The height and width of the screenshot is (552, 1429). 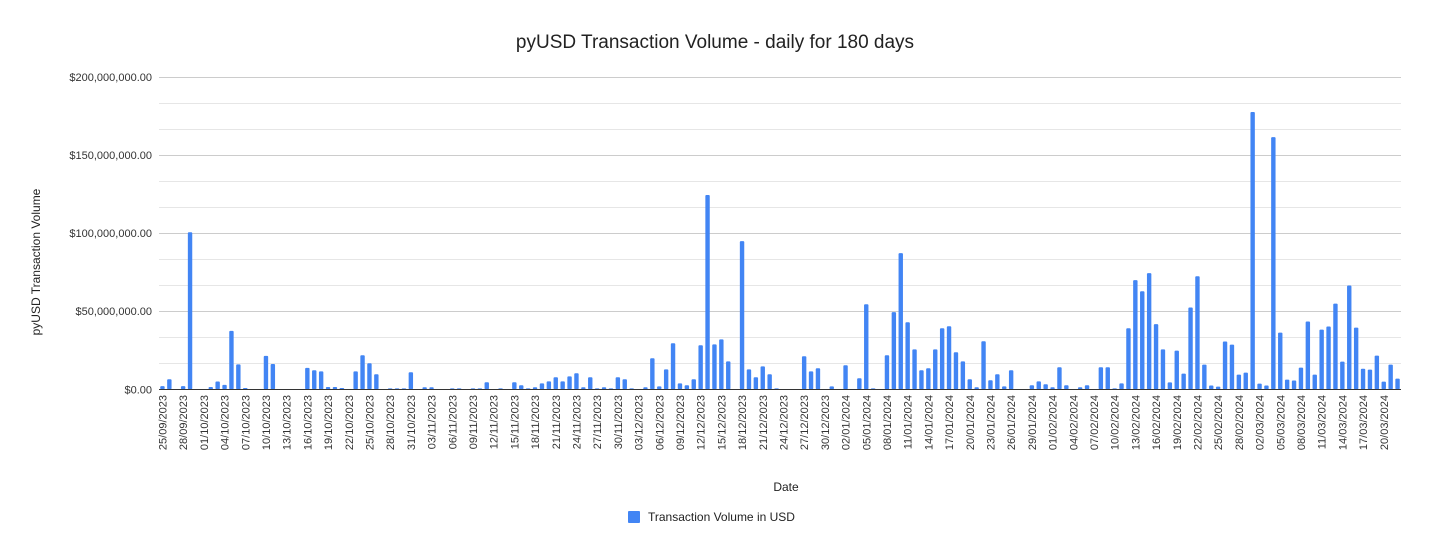 What do you see at coordinates (634, 517) in the screenshot?
I see `legend-swatch` at bounding box center [634, 517].